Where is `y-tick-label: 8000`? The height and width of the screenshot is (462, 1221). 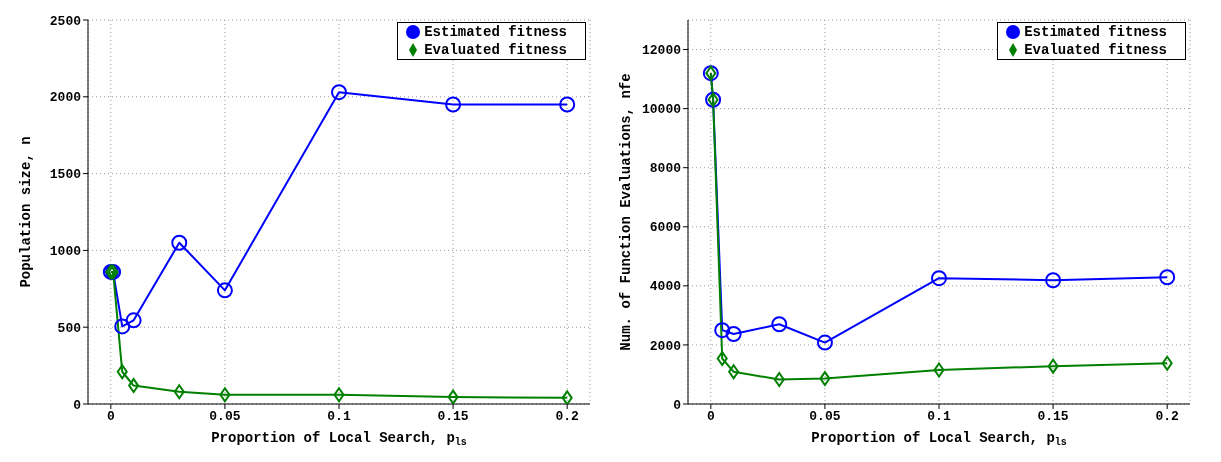
y-tick-label: 8000 is located at coordinates (665, 169).